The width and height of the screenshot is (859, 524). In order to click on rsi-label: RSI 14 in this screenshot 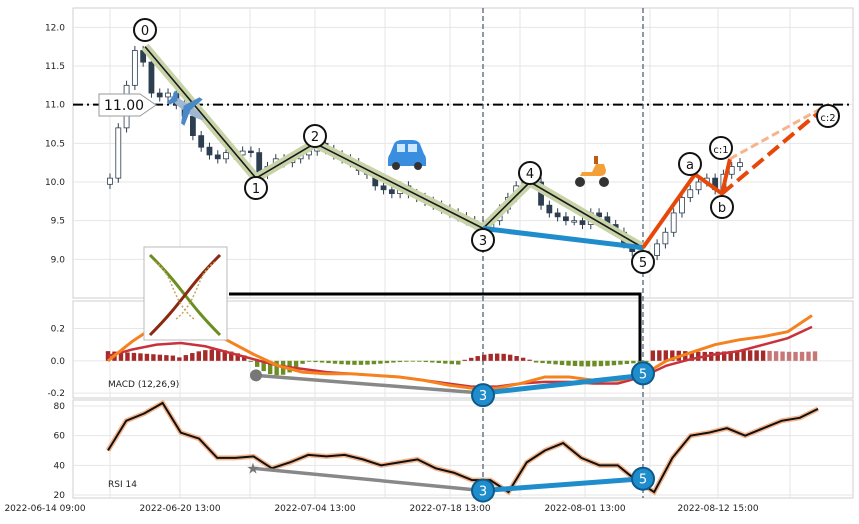, I will do `click(122, 485)`.